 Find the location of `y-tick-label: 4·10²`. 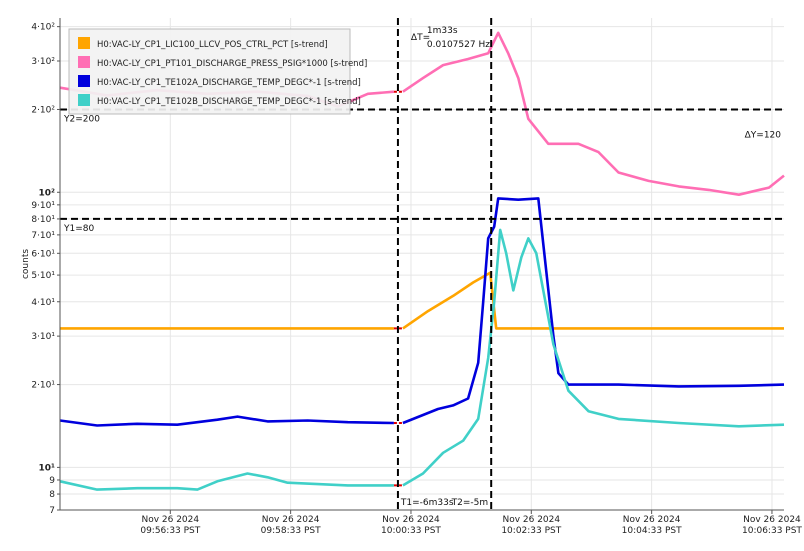

y-tick-label: 4·10² is located at coordinates (43, 28).